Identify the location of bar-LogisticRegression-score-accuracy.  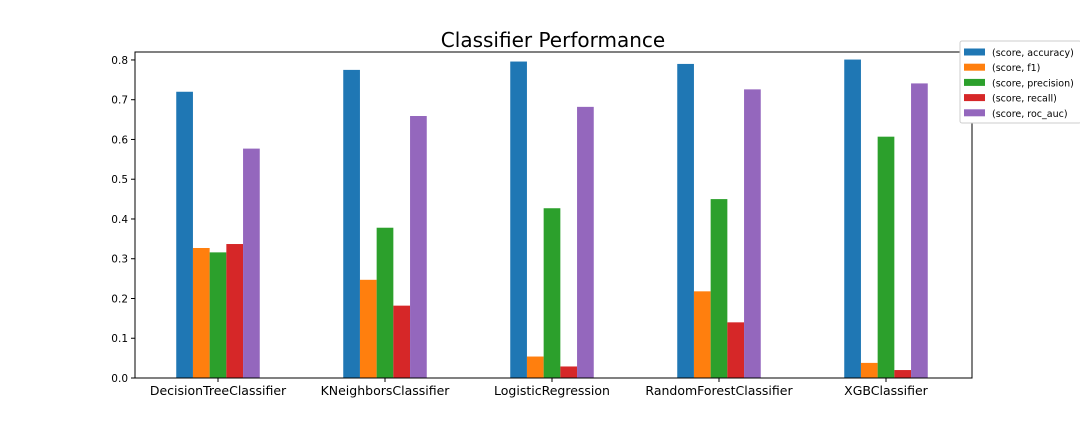
(518, 219).